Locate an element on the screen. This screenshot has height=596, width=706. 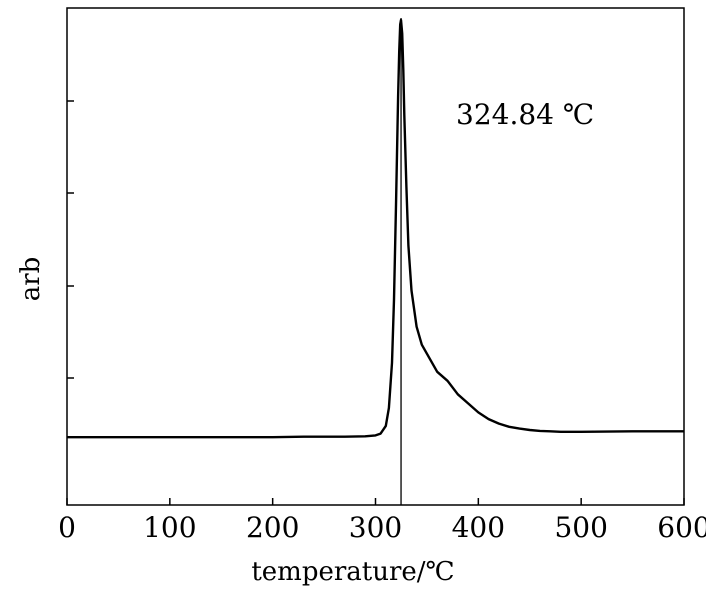
x-tick-label: 100 is located at coordinates (169, 527).